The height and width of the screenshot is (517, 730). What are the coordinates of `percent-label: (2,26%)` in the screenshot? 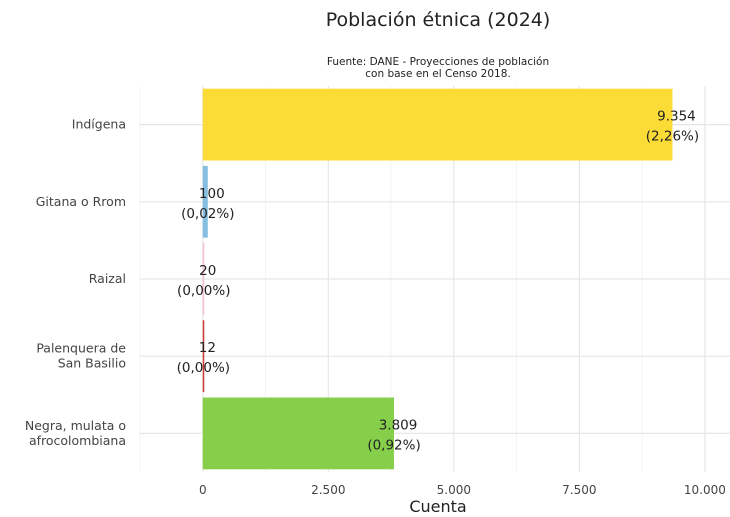 It's located at (672, 137).